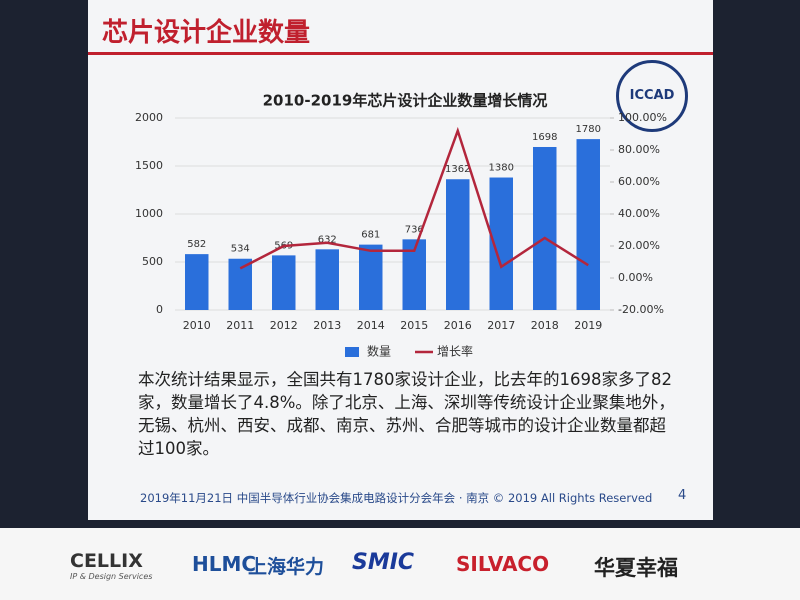 This screenshot has height=600, width=800. I want to click on logo: ICCAD, so click(652, 96).